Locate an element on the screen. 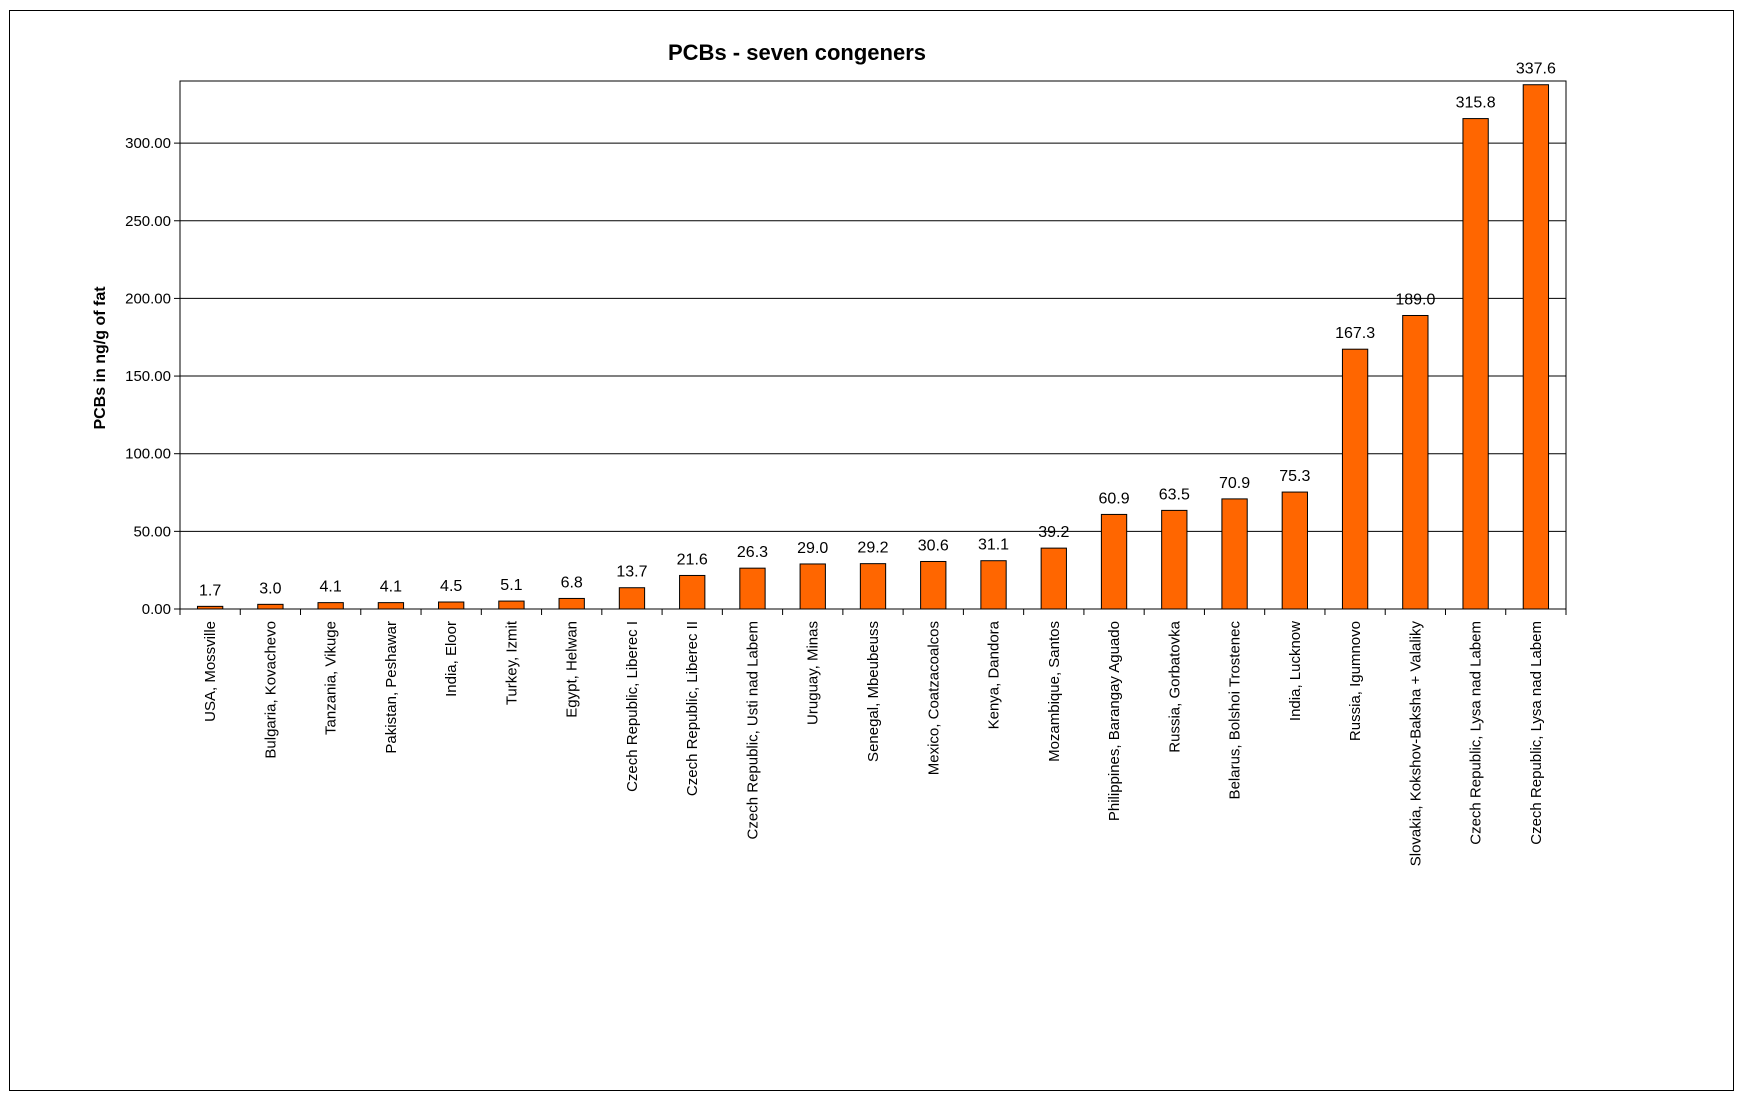 This screenshot has width=1744, height=1103. x-tick-label: Mozambique, Santos is located at coordinates (1054, 691).